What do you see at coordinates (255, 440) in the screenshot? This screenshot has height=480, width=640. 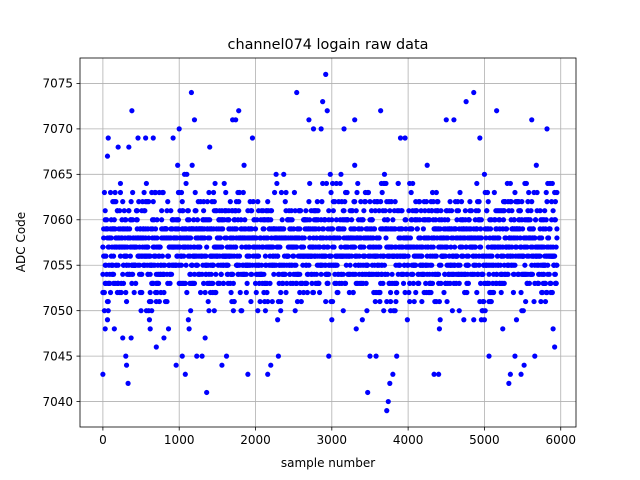 I see `x-tick-label: 2000` at bounding box center [255, 440].